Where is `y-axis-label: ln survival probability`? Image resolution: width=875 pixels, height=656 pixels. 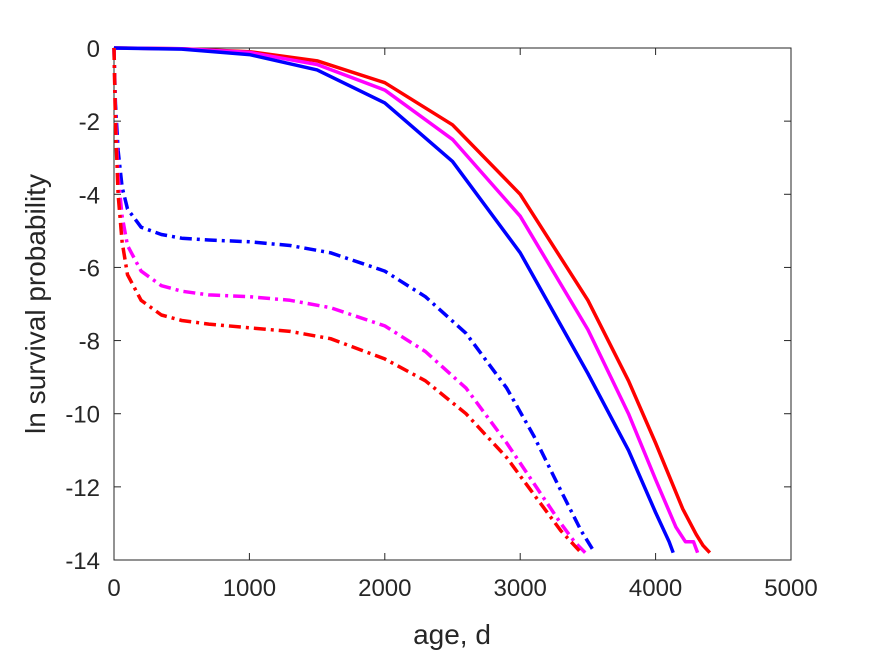
y-axis-label: ln survival probability is located at coordinates (35, 304).